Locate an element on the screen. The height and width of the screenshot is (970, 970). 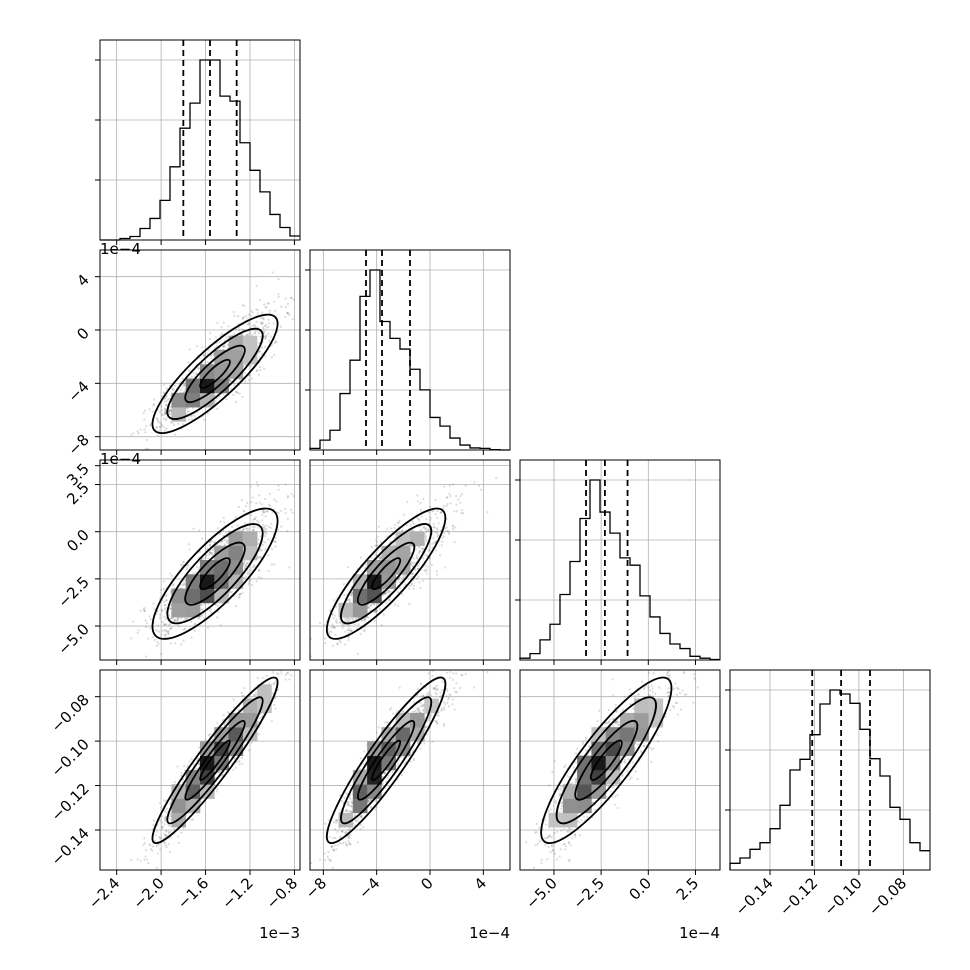
y-tick-label-1-0: −8 is located at coordinates (78, 445).